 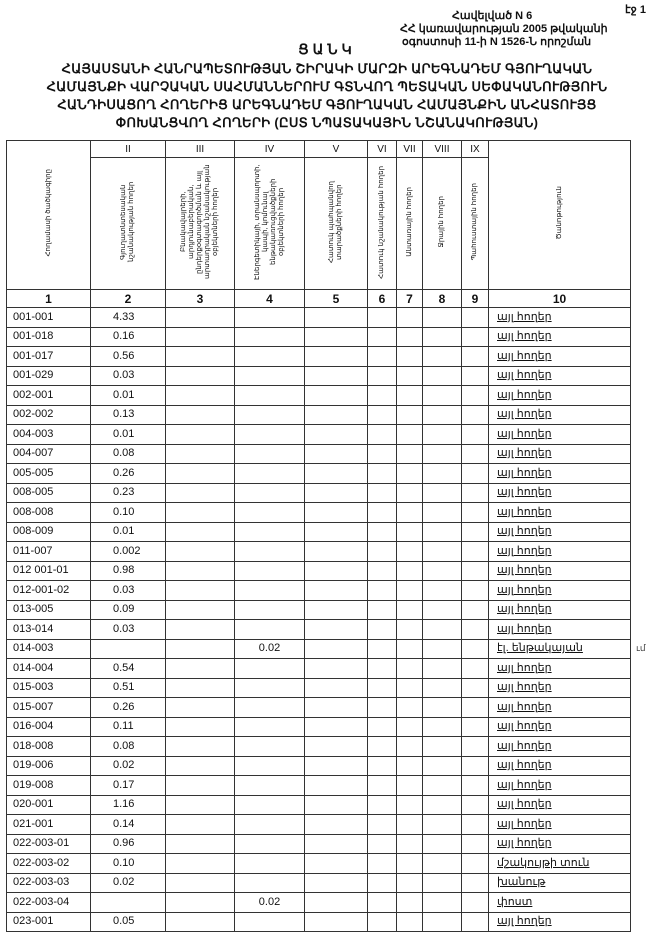 What do you see at coordinates (48, 298) in the screenshot?
I see `column-number: 1` at bounding box center [48, 298].